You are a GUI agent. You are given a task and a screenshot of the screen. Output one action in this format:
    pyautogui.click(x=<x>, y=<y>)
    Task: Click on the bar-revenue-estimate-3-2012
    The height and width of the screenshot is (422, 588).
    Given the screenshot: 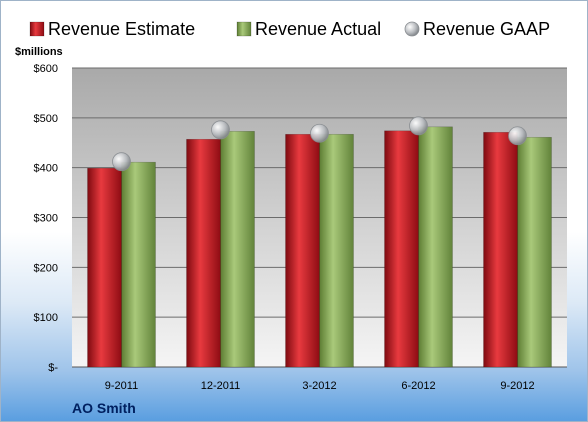 What is the action you would take?
    pyautogui.click(x=302, y=250)
    